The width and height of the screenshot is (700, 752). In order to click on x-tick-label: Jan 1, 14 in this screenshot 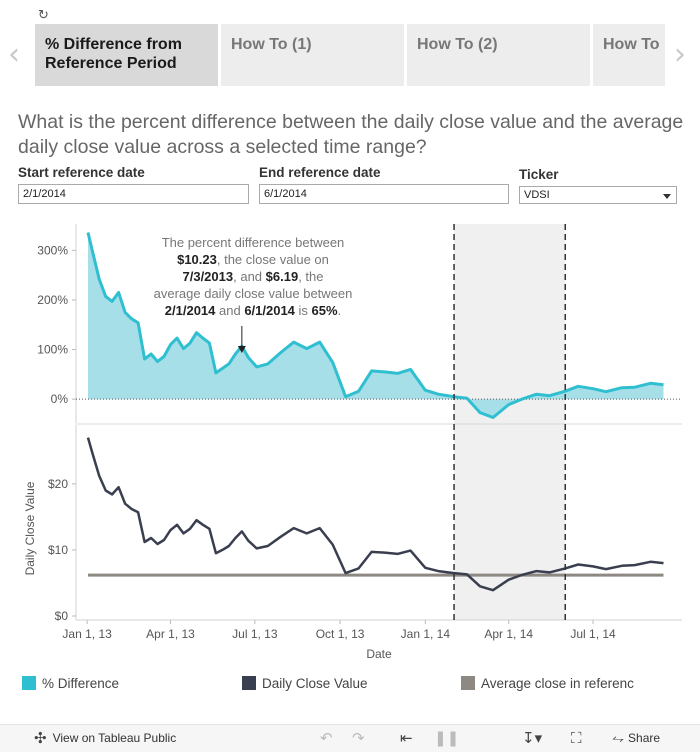, I will do `click(426, 634)`.